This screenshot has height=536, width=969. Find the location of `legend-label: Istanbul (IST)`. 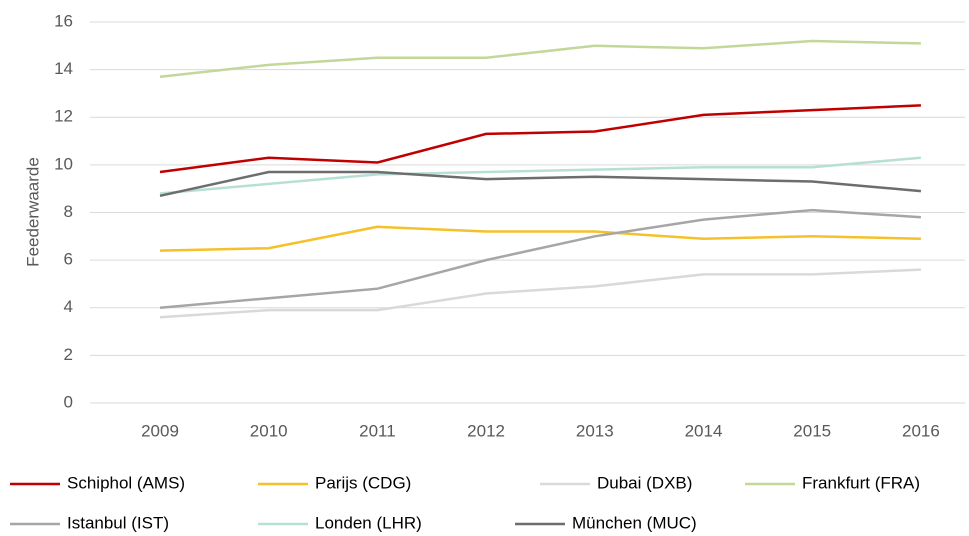

legend-label: Istanbul (IST) is located at coordinates (118, 522).